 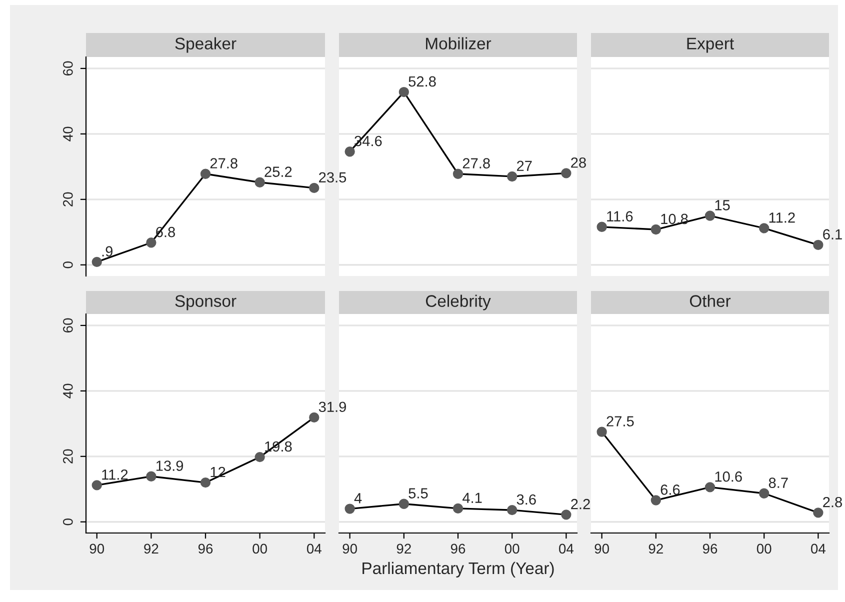 I want to click on data-label: 27.5, so click(x=620, y=421).